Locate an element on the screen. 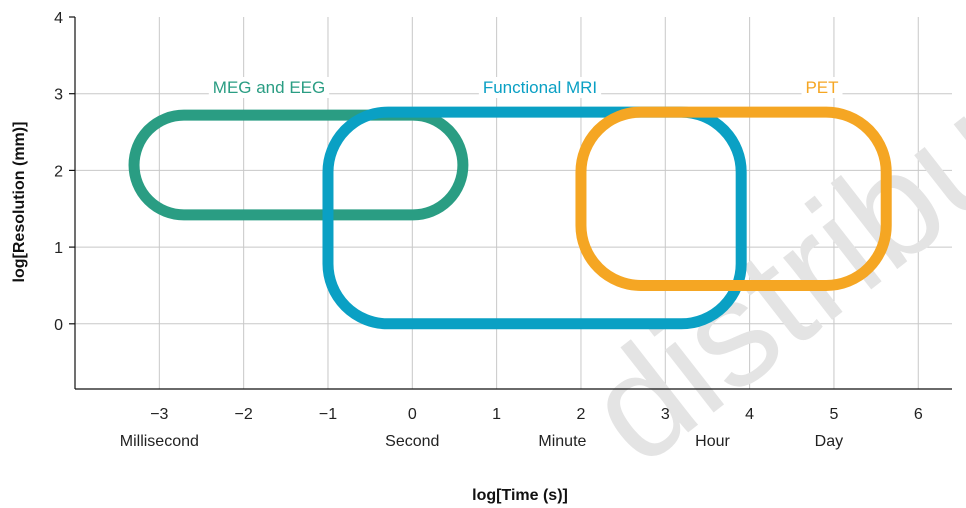 The image size is (966, 508). region-label: PET is located at coordinates (821, 87).